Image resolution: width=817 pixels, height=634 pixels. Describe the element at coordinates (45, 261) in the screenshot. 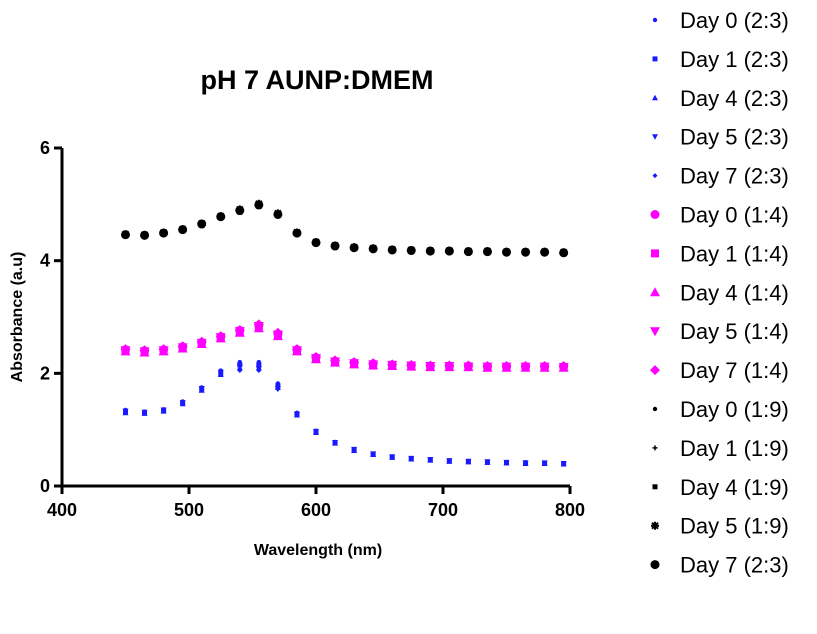

I see `y-tick-label: 4` at that location.